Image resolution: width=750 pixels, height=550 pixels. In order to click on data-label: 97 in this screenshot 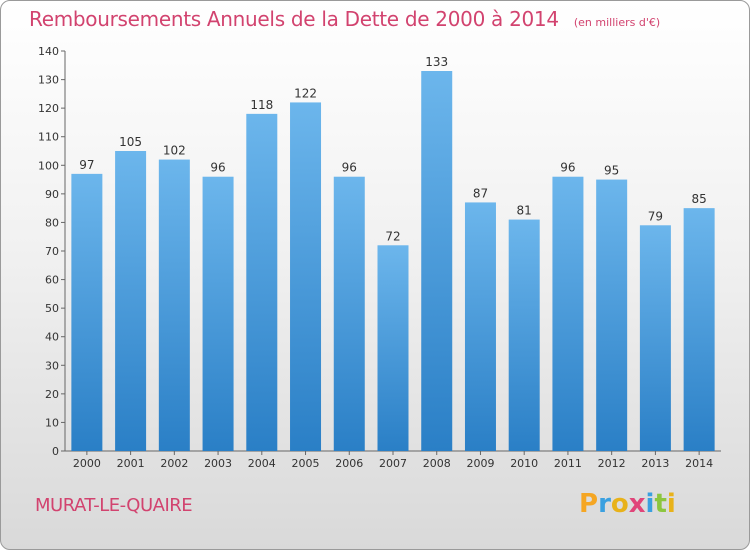, I will do `click(86, 165)`.